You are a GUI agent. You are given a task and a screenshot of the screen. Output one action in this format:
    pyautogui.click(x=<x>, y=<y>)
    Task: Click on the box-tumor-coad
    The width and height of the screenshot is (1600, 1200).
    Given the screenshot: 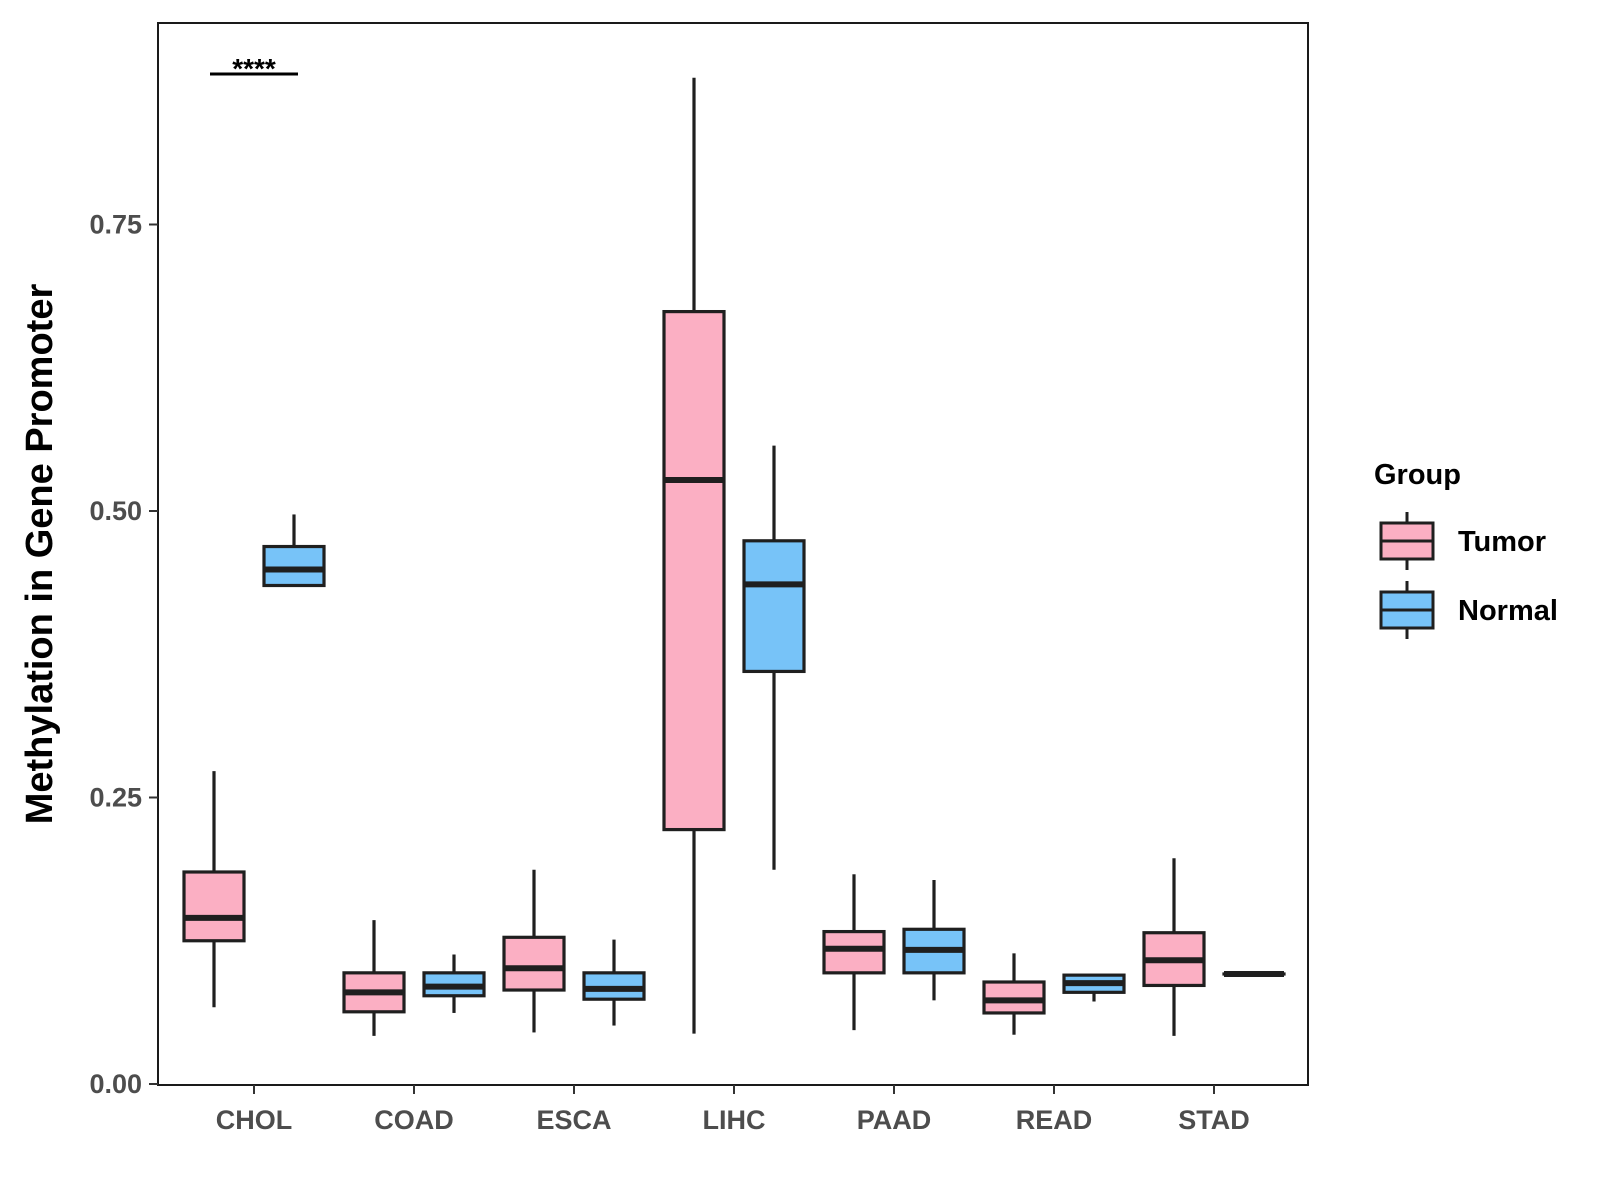 What is the action you would take?
    pyautogui.click(x=374, y=978)
    